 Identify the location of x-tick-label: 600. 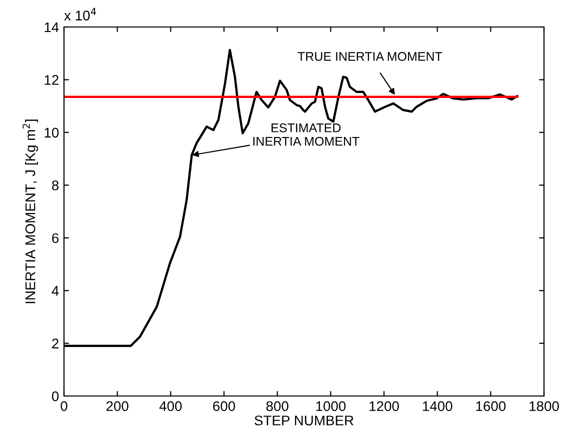
(224, 406).